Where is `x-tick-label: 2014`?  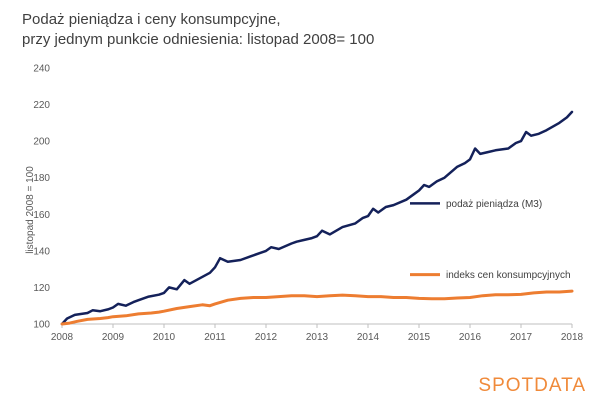 x-tick-label: 2014 is located at coordinates (368, 337).